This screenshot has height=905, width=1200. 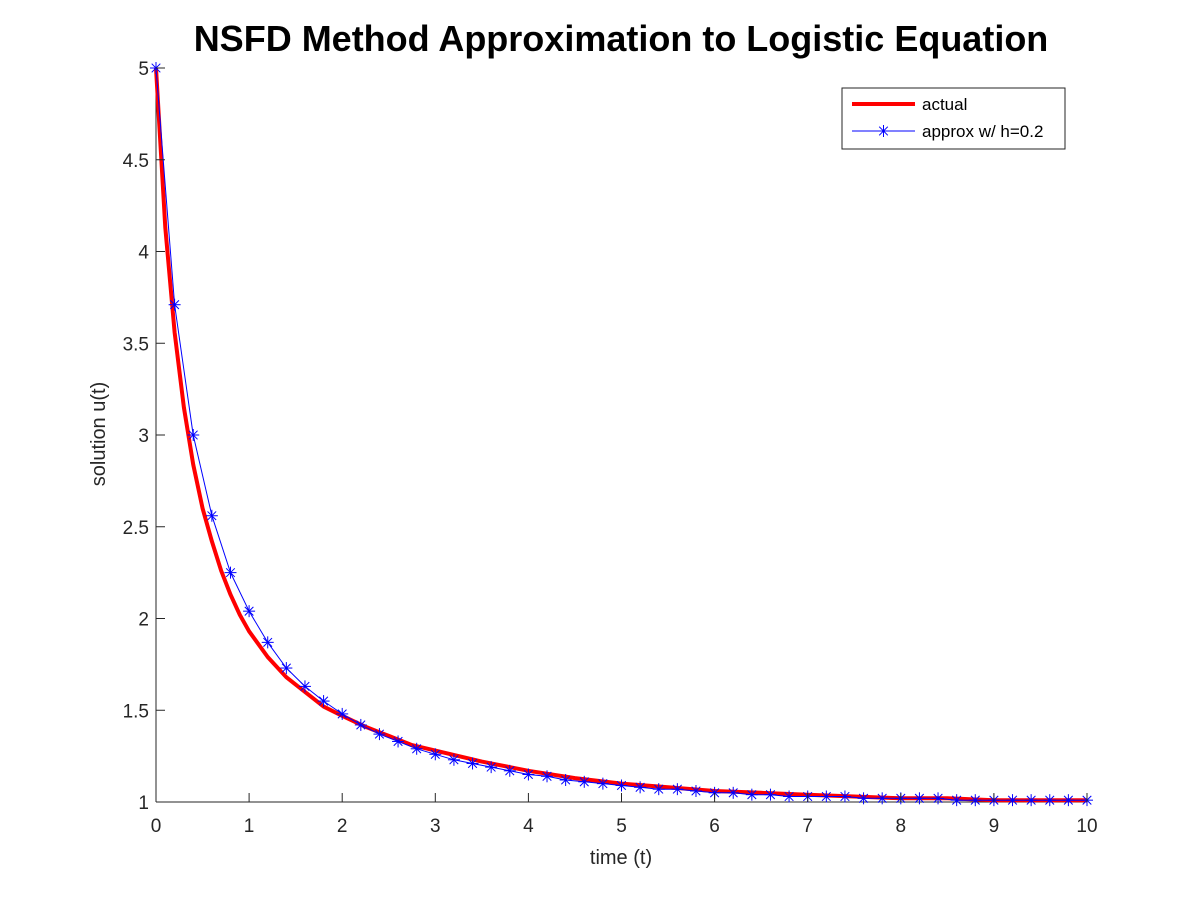 I want to click on x-axis-label: time (t), so click(x=621, y=858).